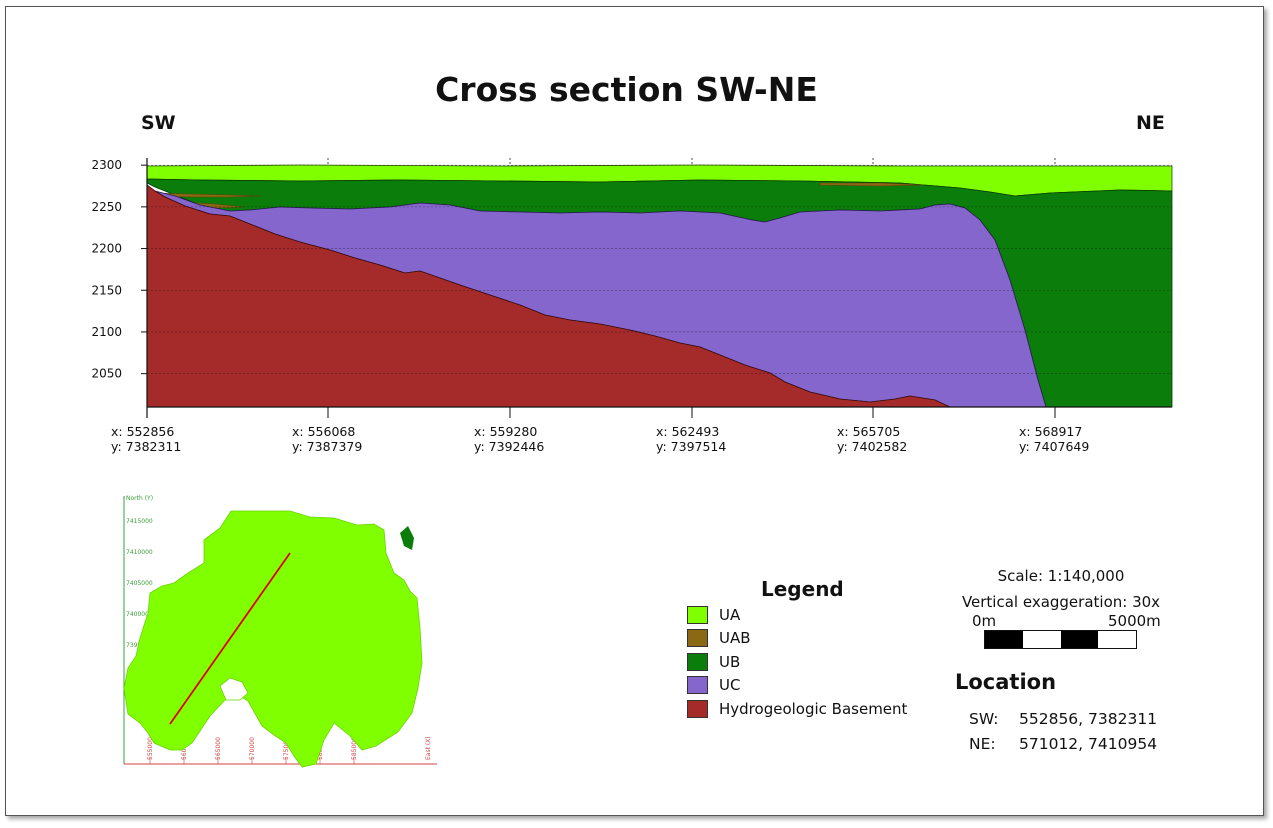 The width and height of the screenshot is (1273, 828). I want to click on vertical-exaggeration: Vertical exaggeration: 30x, so click(1061, 602).